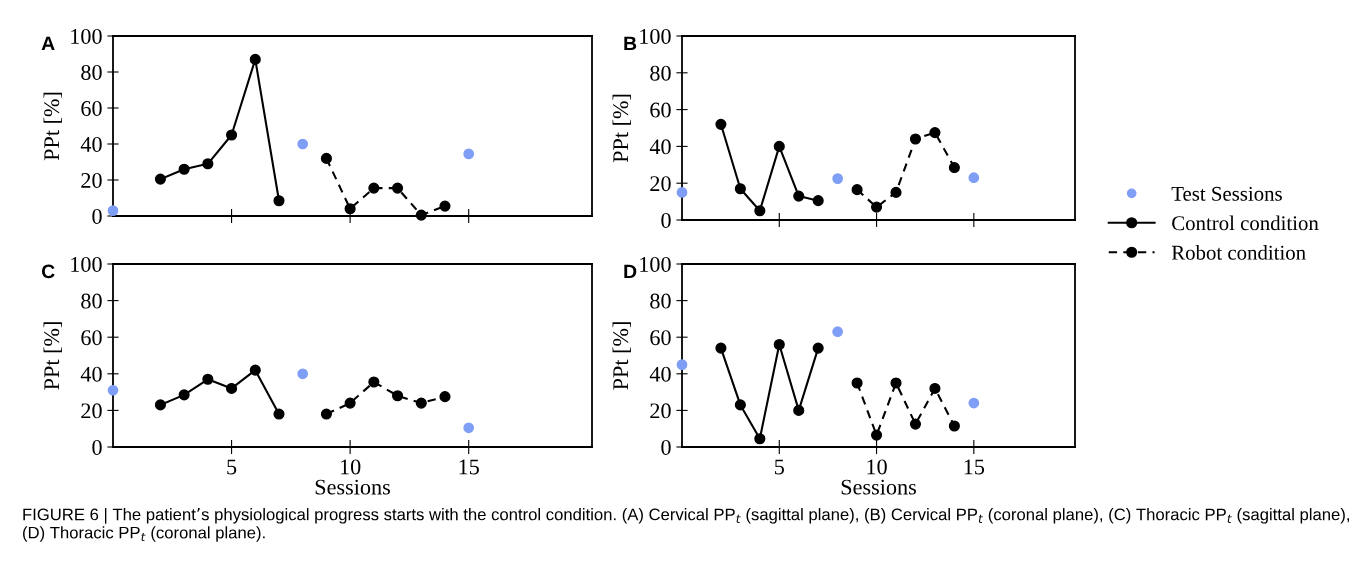 The width and height of the screenshot is (1358, 583). What do you see at coordinates (48, 43) in the screenshot?
I see `chart-title: A` at bounding box center [48, 43].